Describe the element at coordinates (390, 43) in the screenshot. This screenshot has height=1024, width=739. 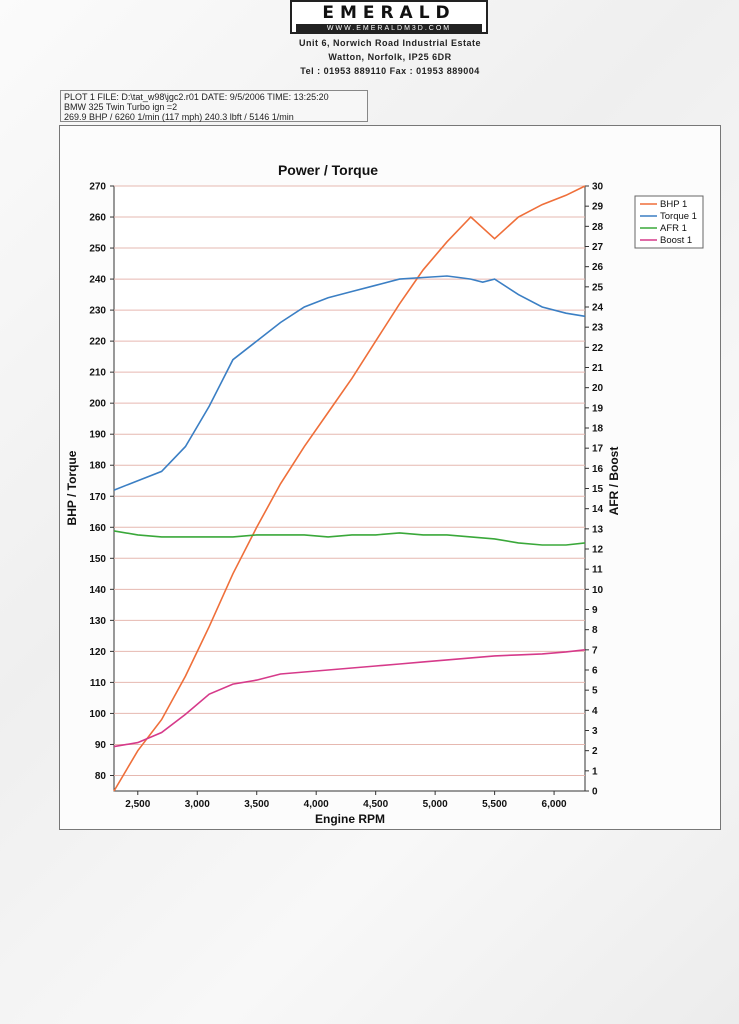
I see `address-line-1: Unit 6, Norwich Road Industrial Estate` at that location.